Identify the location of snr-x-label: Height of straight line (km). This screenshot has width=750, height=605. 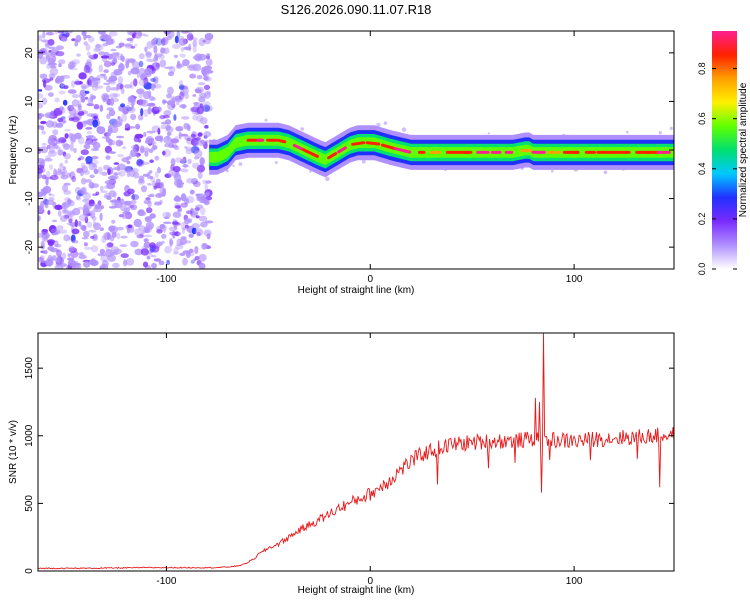
(356, 590).